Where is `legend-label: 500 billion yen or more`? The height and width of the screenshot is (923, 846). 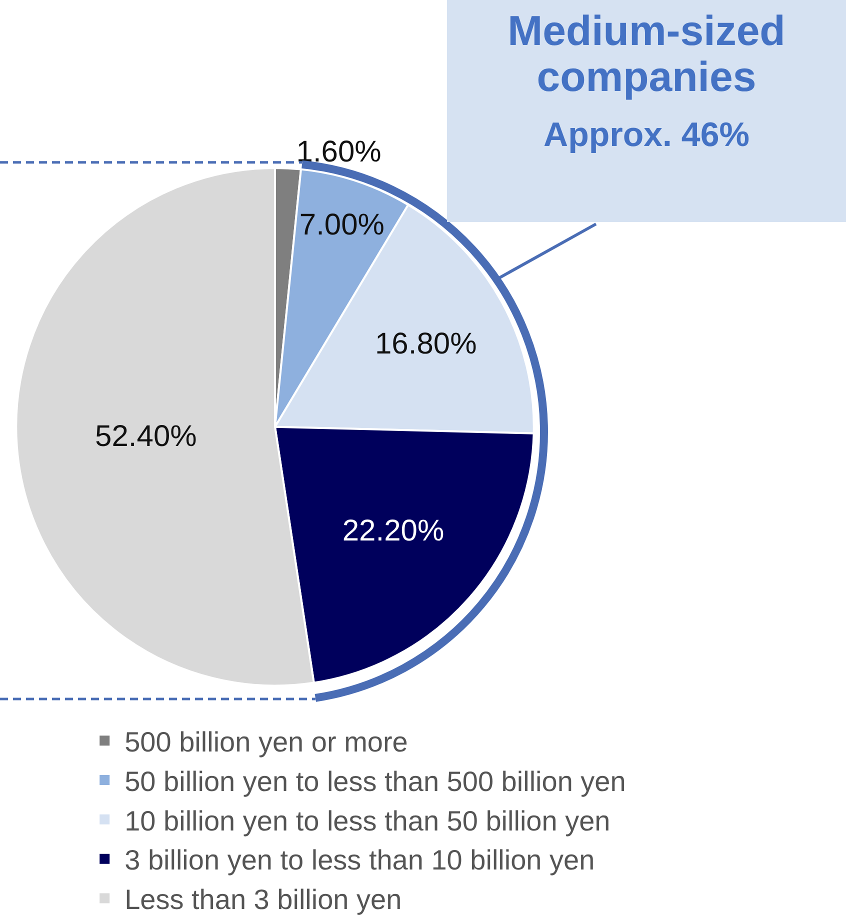 legend-label: 500 billion yen or more is located at coordinates (266, 742).